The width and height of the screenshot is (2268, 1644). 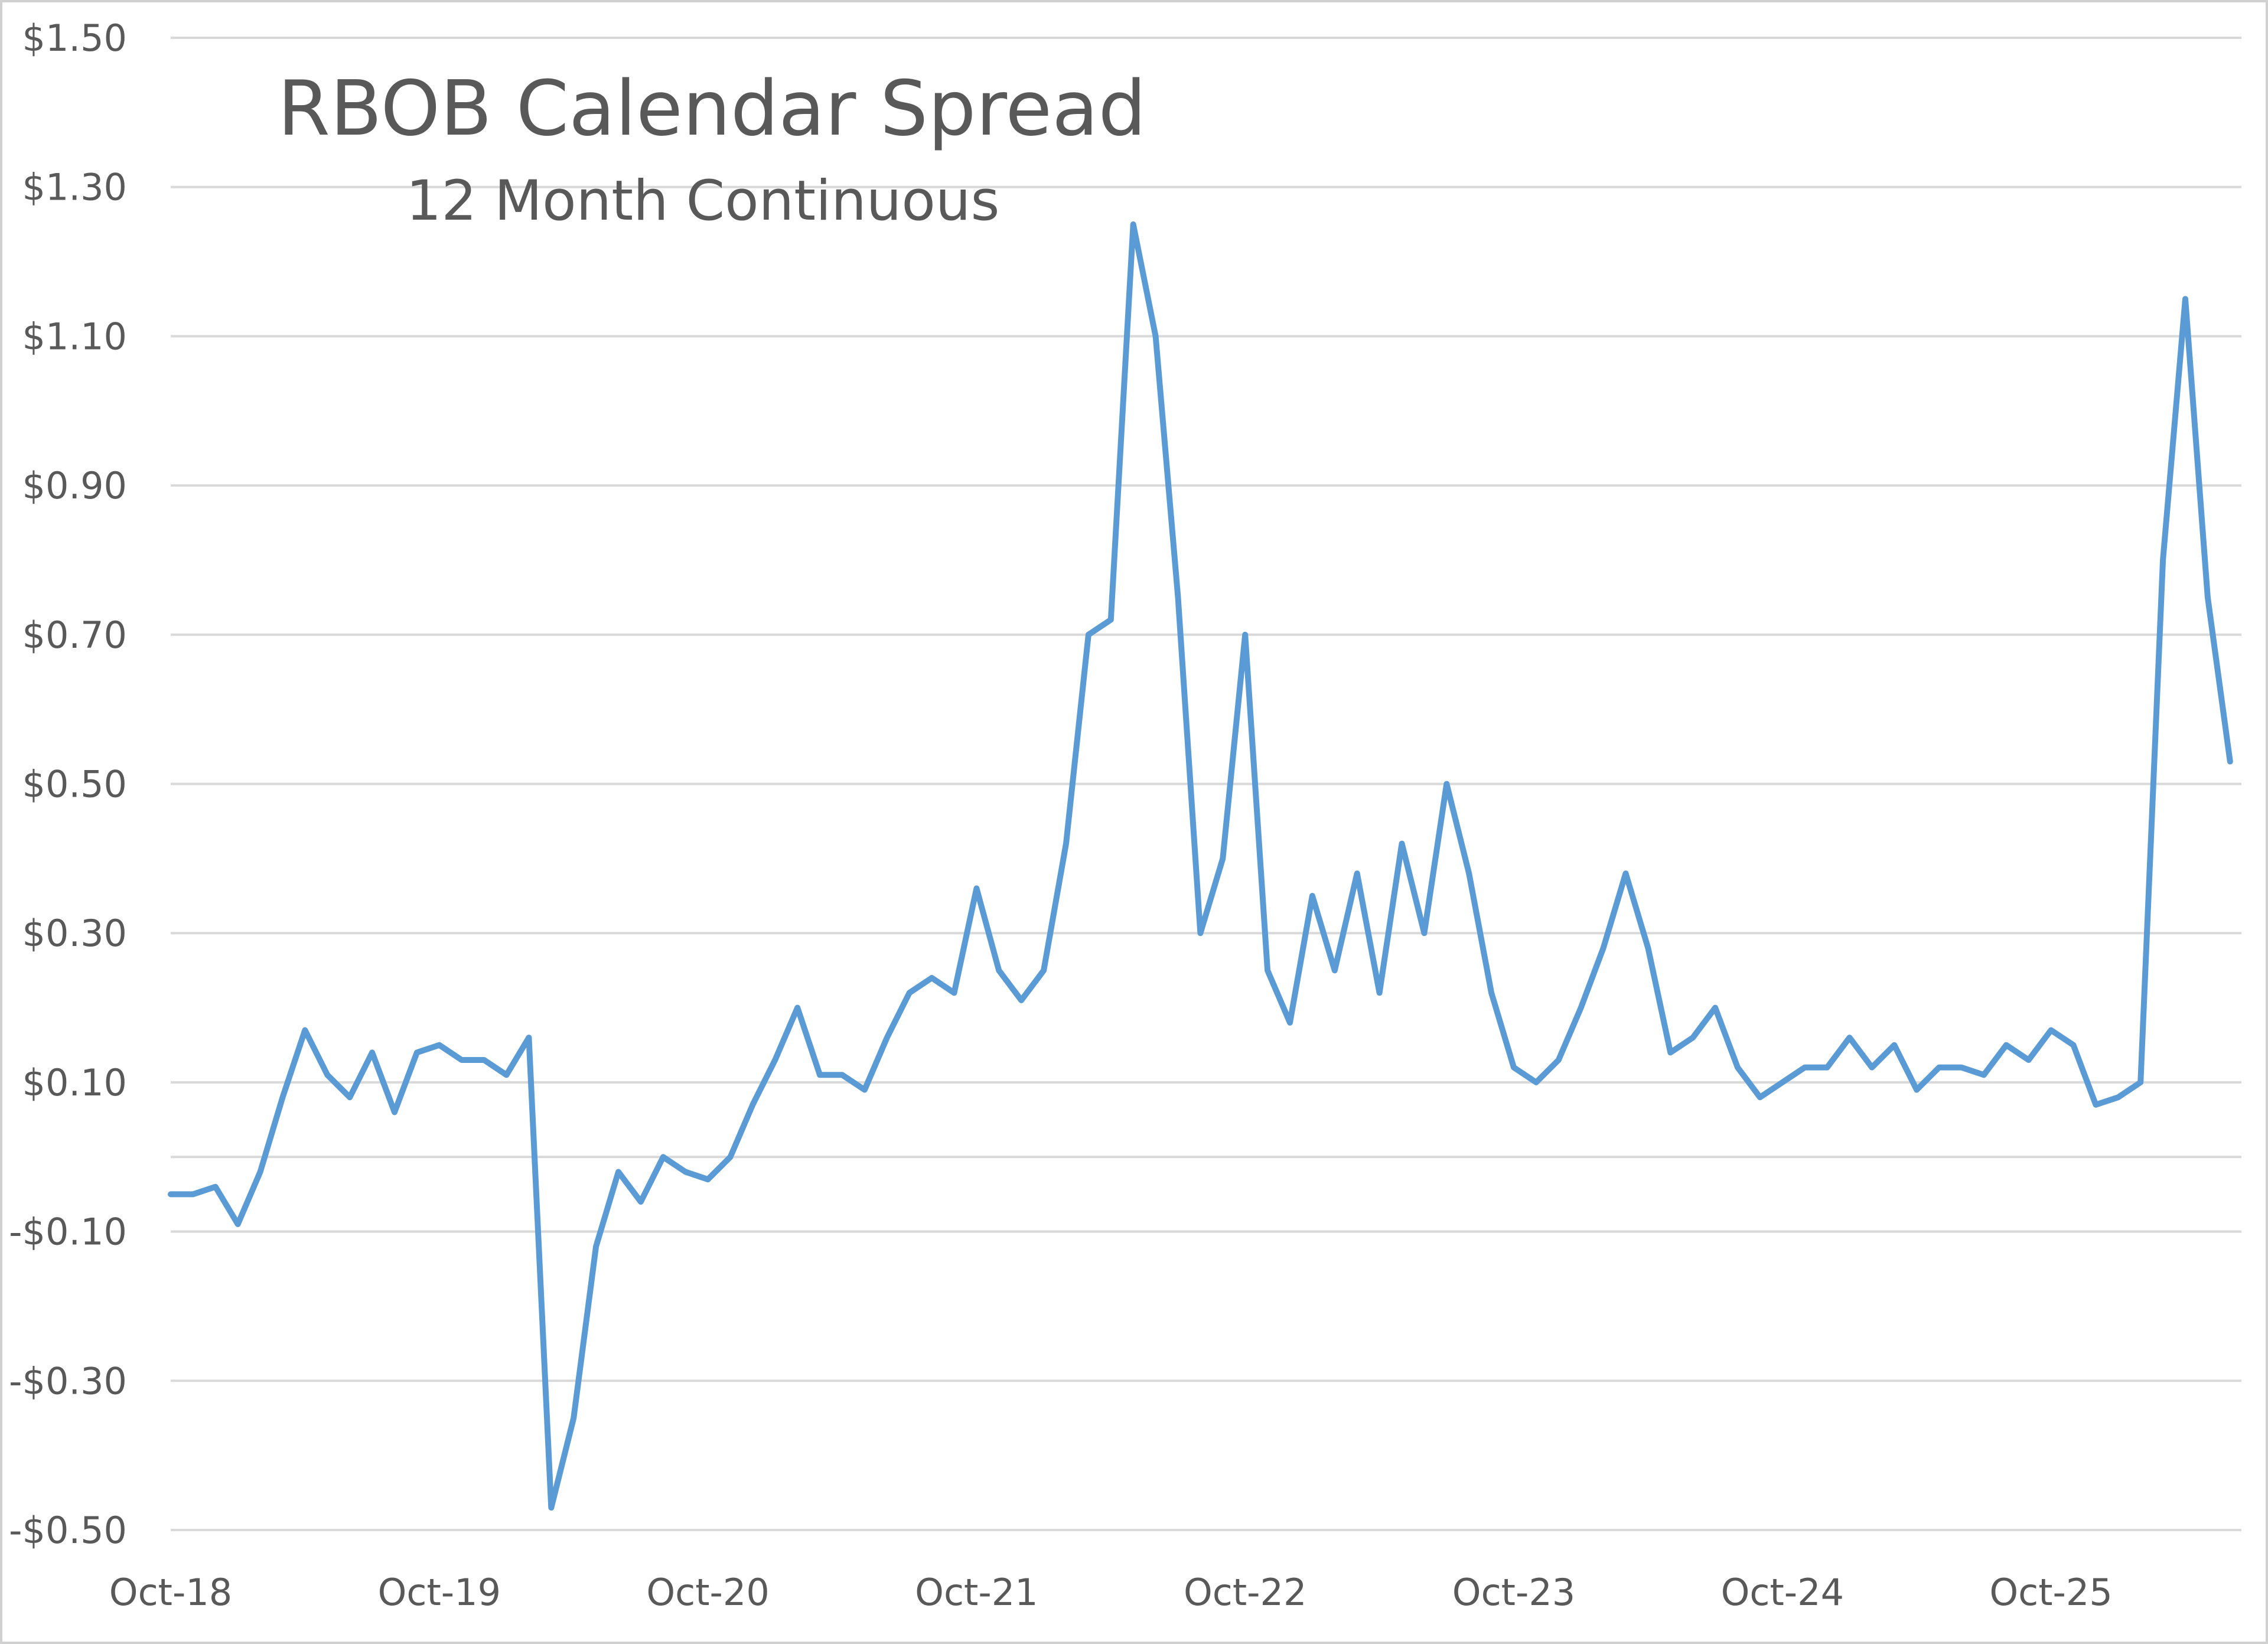 I want to click on chart-title: RBOB Calendar Spread, so click(x=712, y=109).